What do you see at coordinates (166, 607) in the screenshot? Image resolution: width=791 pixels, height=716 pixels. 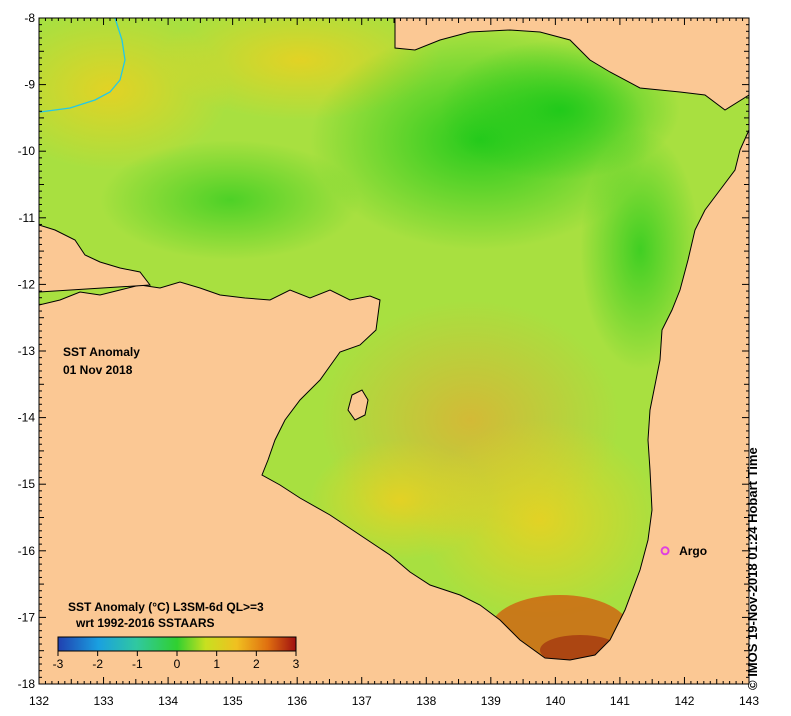 I see `colorbar-title: SST Anomaly (°C) L3SM-6d QL>=3` at bounding box center [166, 607].